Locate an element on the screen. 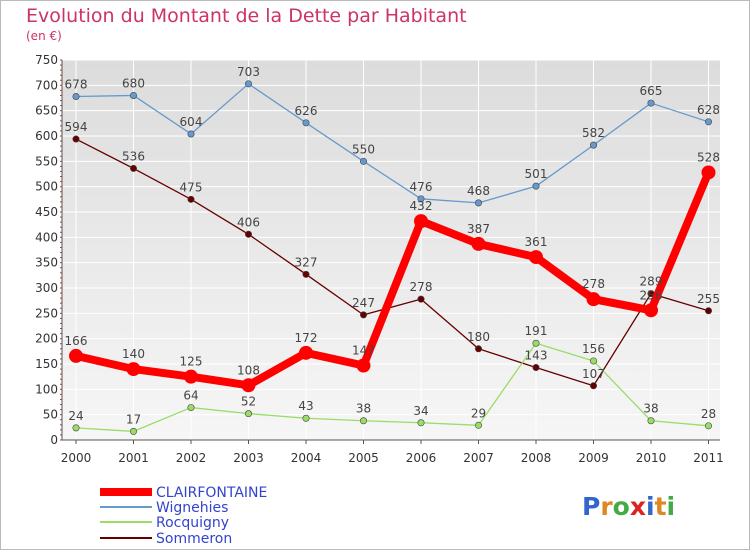 Image resolution: width=750 pixels, height=554 pixels. data-label: 156 is located at coordinates (593, 349).